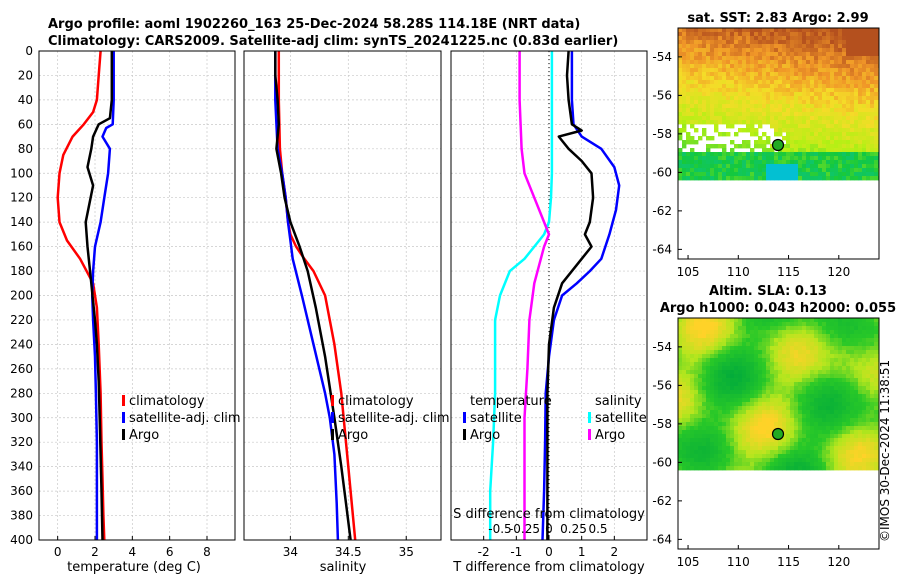 The height and width of the screenshot is (580, 900). What do you see at coordinates (778, 308) in the screenshot?
I see `sla-map-title-line2: Argo h1000: 0.043 h2000: 0.055` at bounding box center [778, 308].